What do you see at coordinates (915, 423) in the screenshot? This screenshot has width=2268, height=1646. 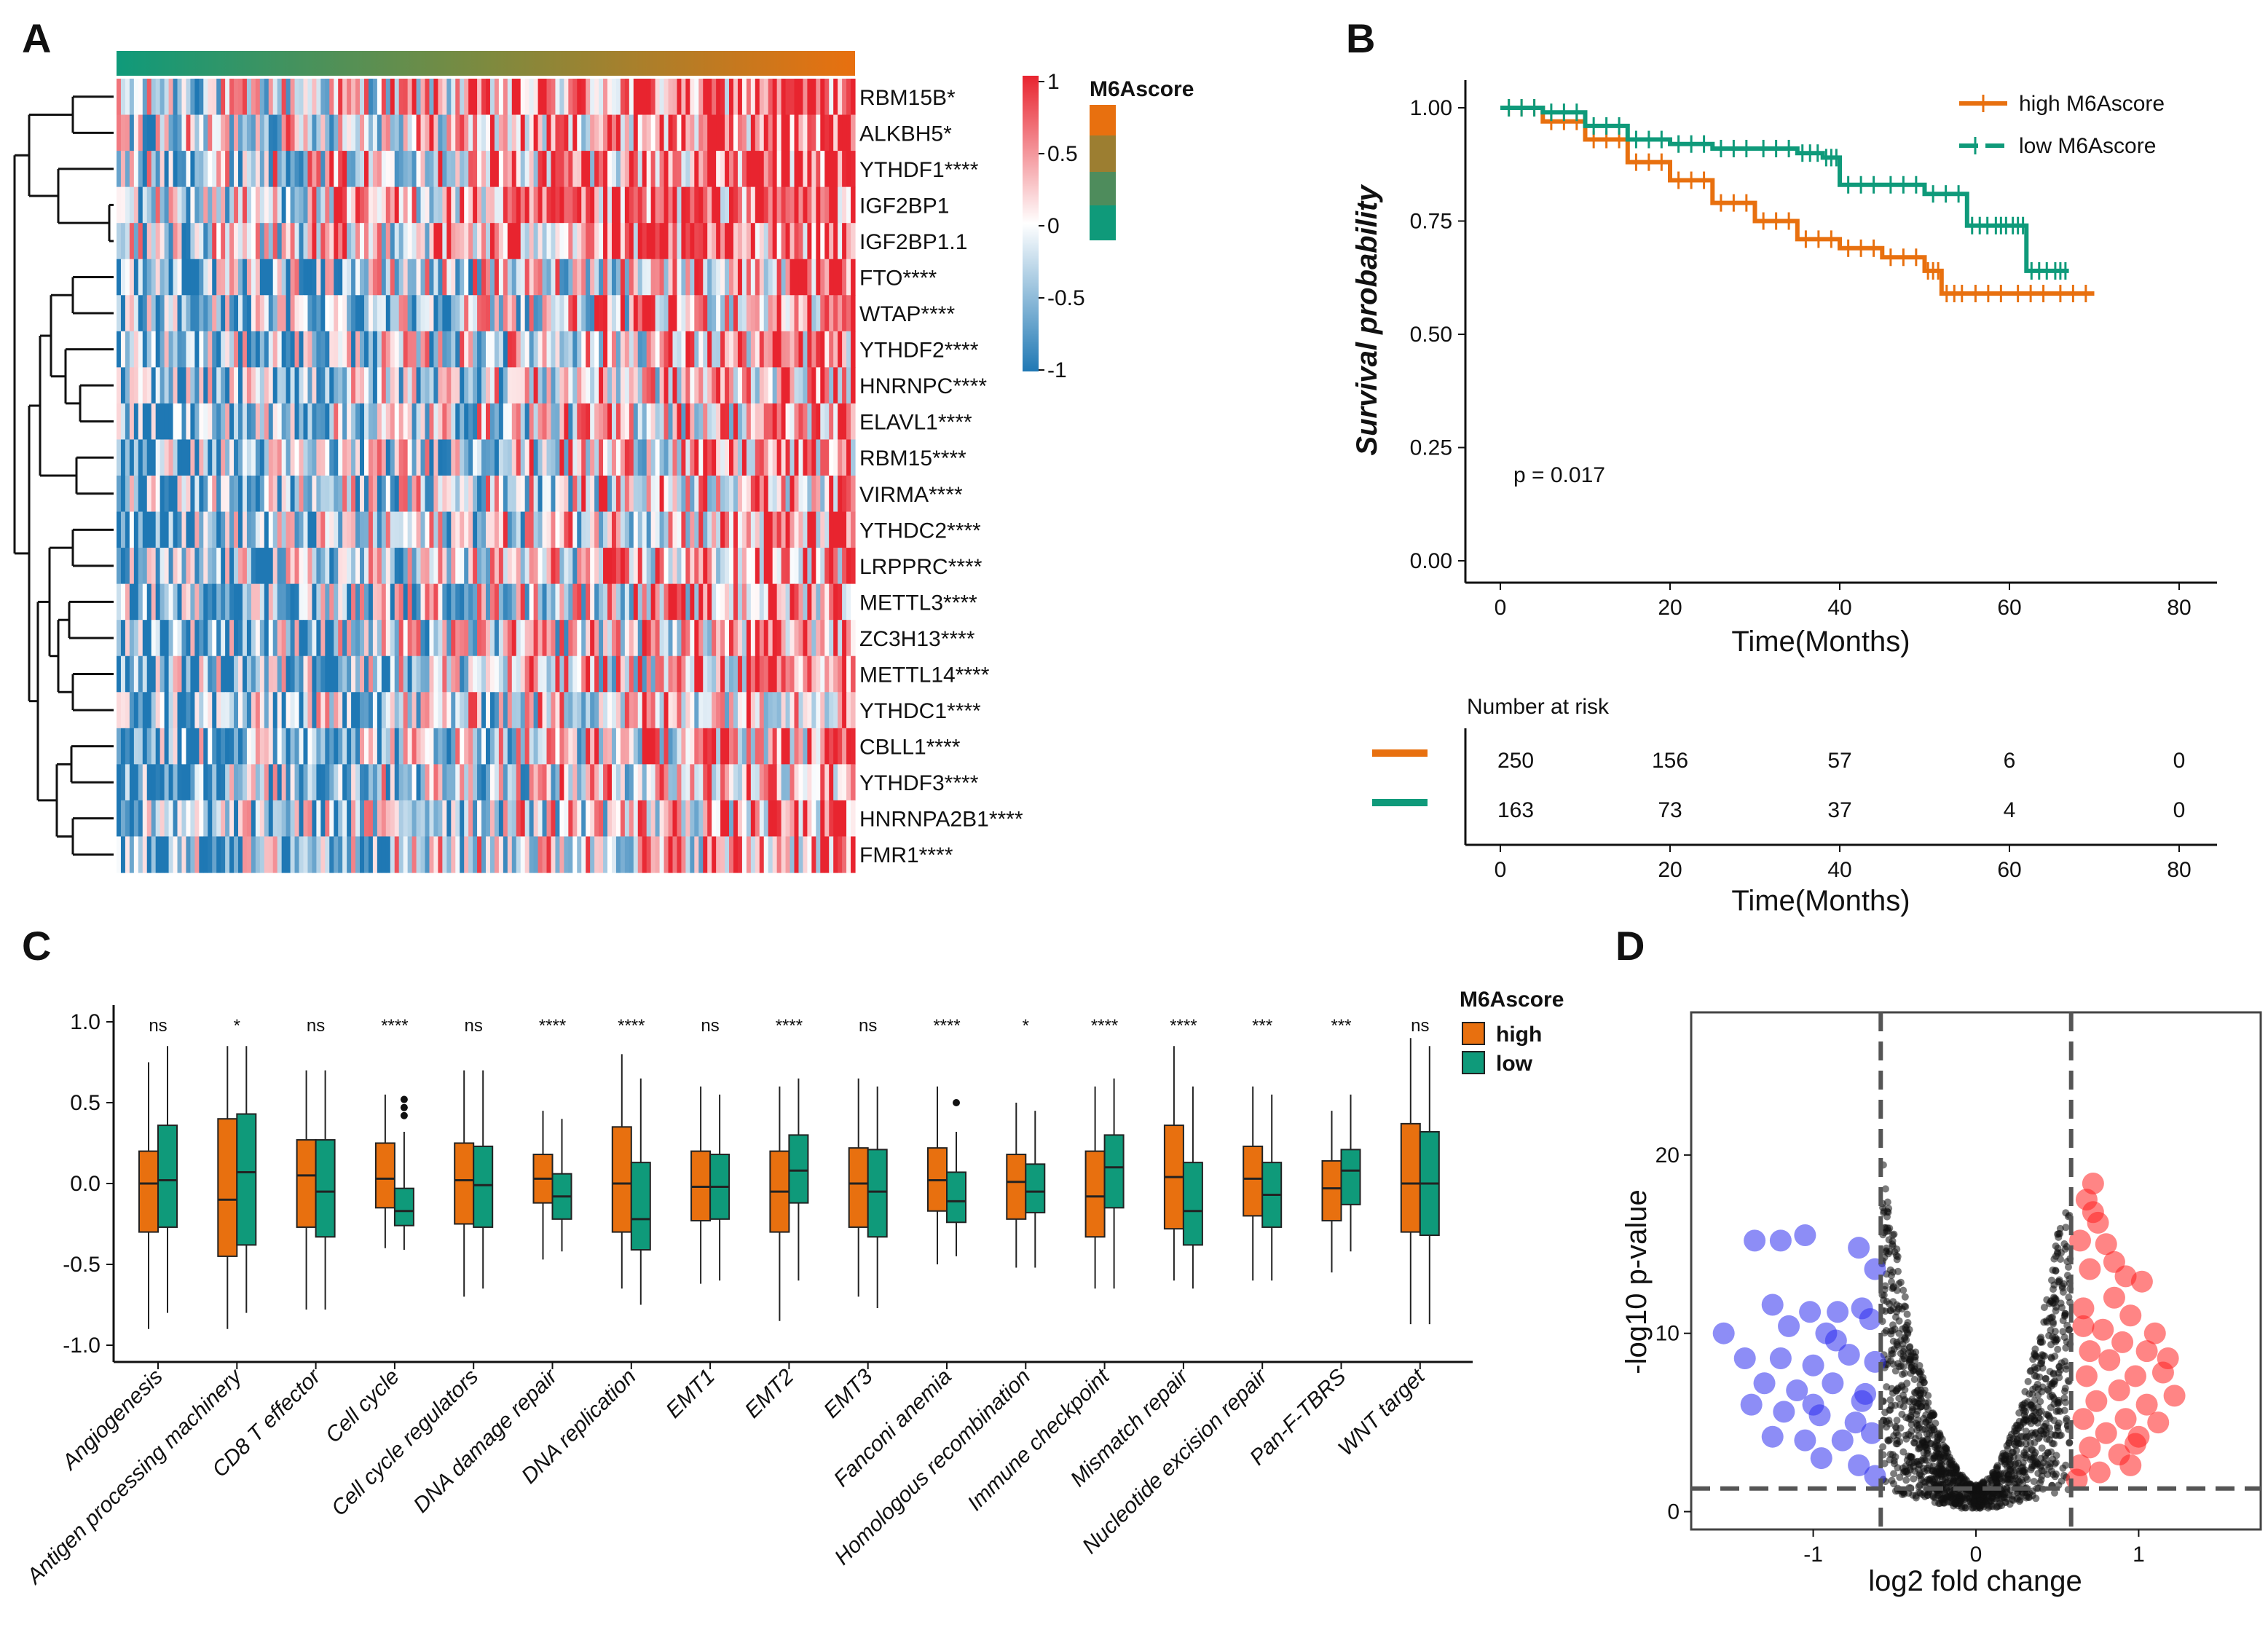 I see `gene-label: ELAVL1****` at bounding box center [915, 423].